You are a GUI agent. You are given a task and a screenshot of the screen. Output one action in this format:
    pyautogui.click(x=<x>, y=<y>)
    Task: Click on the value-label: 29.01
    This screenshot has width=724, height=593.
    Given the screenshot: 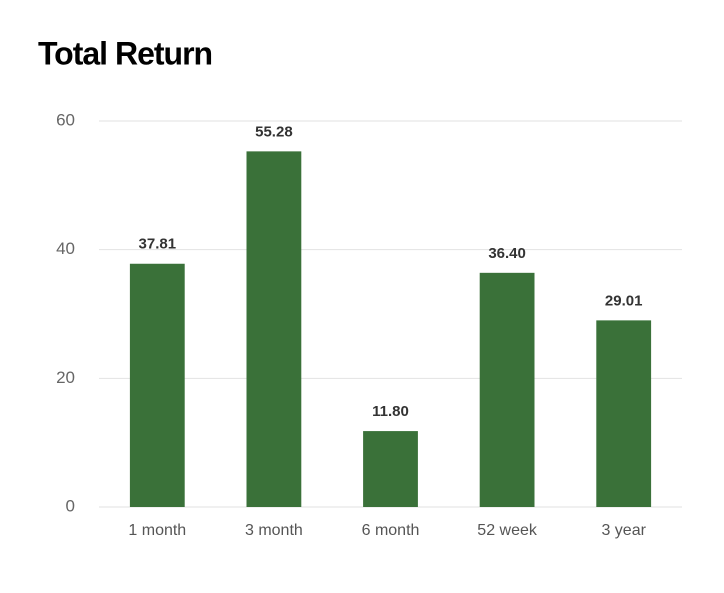 What is the action you would take?
    pyautogui.click(x=624, y=300)
    